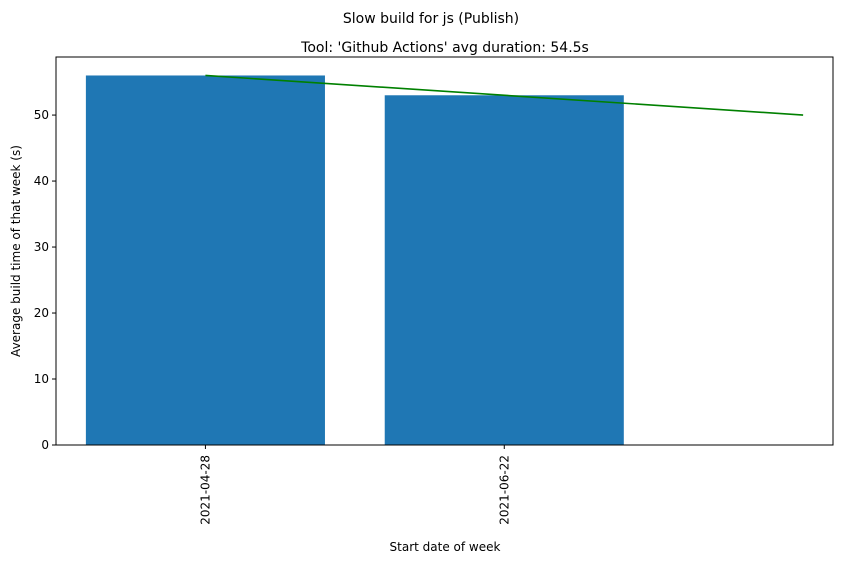  I want to click on y-tick-label: 50, so click(41, 115).